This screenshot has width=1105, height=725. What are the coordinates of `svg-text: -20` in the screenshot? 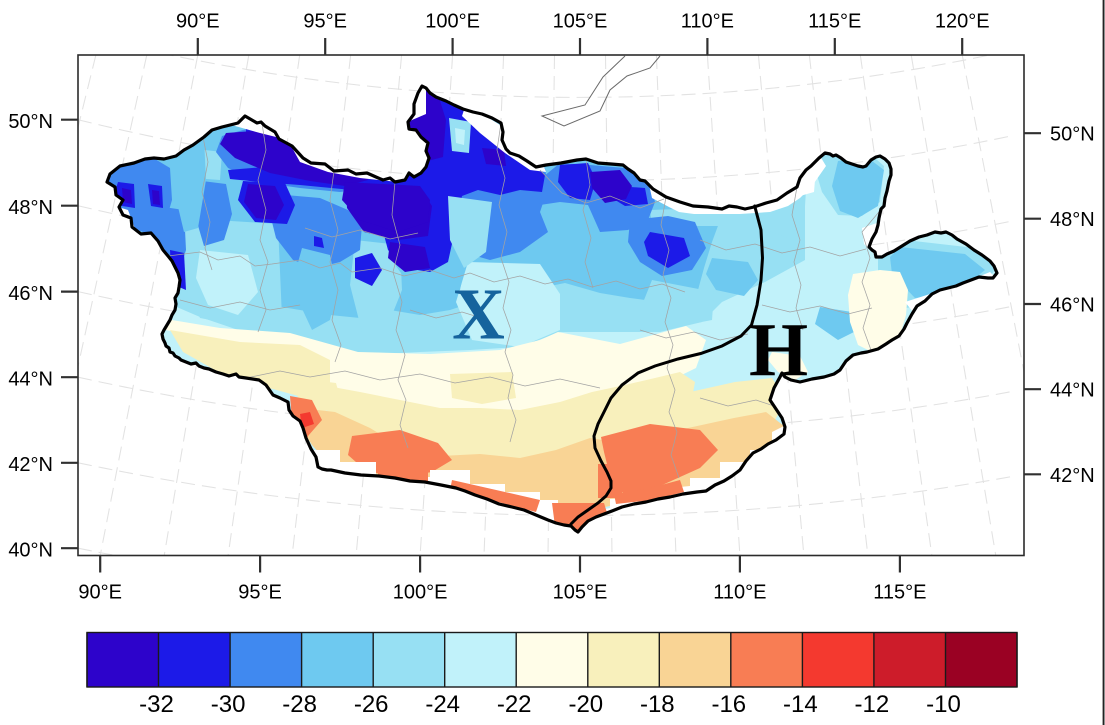 It's located at (585, 704).